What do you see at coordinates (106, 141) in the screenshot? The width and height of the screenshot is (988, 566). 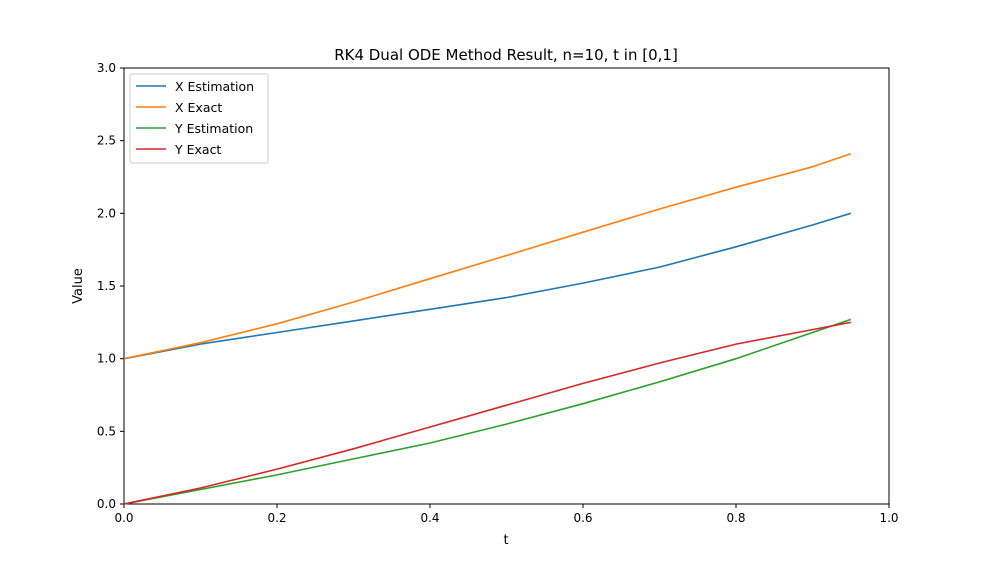 I see `y-tick-label: 2.5` at bounding box center [106, 141].